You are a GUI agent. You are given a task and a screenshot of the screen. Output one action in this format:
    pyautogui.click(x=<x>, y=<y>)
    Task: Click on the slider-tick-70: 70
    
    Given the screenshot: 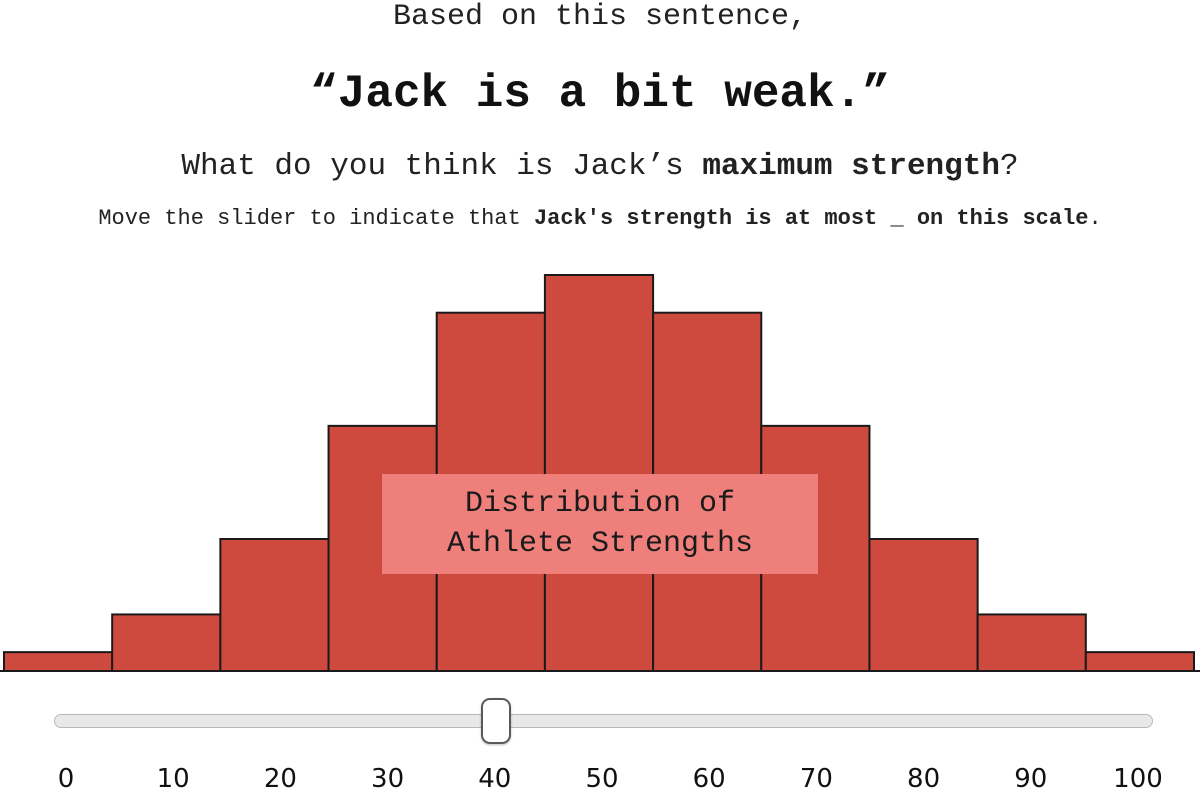 What is the action you would take?
    pyautogui.click(x=816, y=779)
    